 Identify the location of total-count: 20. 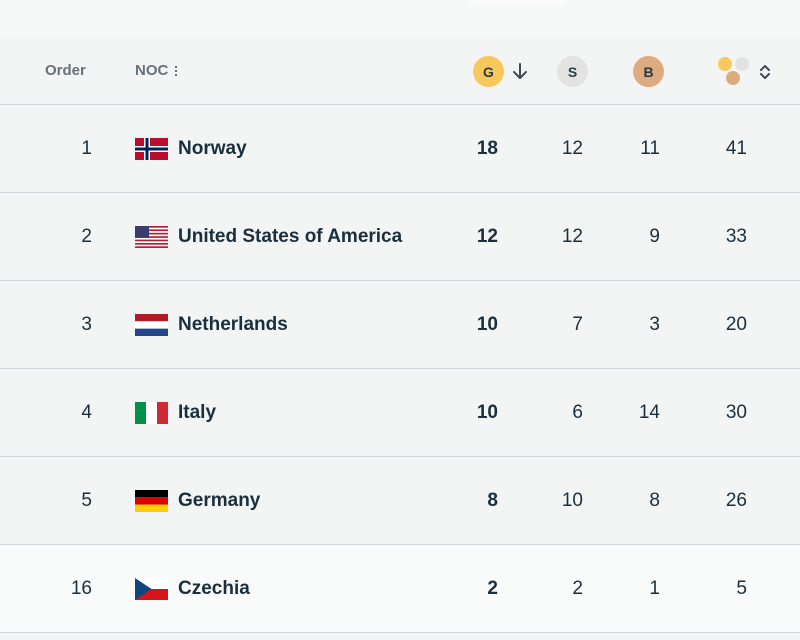
(736, 324).